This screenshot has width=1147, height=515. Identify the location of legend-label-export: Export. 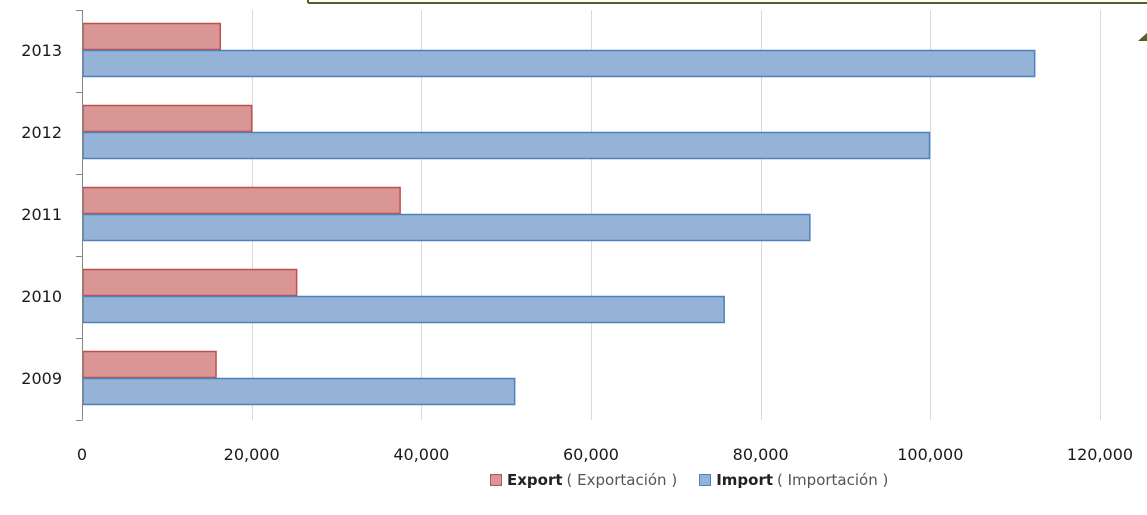
(535, 480).